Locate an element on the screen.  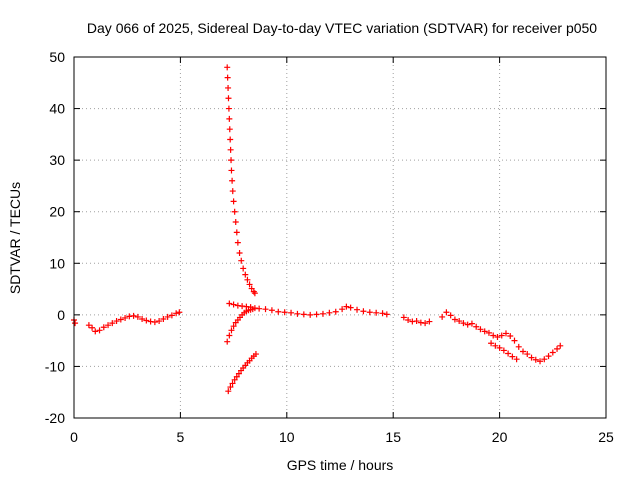
y-tick-label: 10 is located at coordinates (57, 263).